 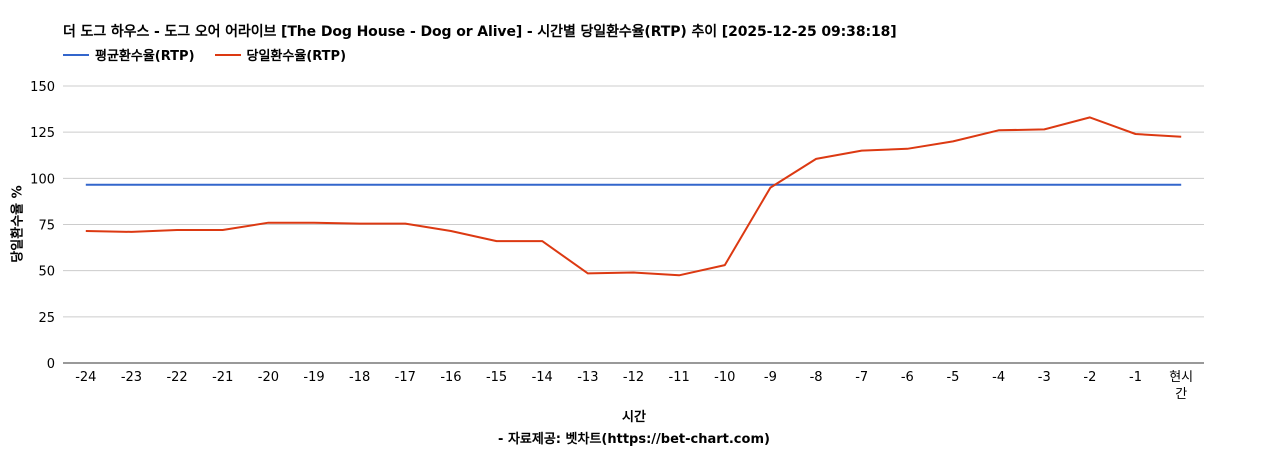 What do you see at coordinates (42, 87) in the screenshot?
I see `y-tick-label: 150` at bounding box center [42, 87].